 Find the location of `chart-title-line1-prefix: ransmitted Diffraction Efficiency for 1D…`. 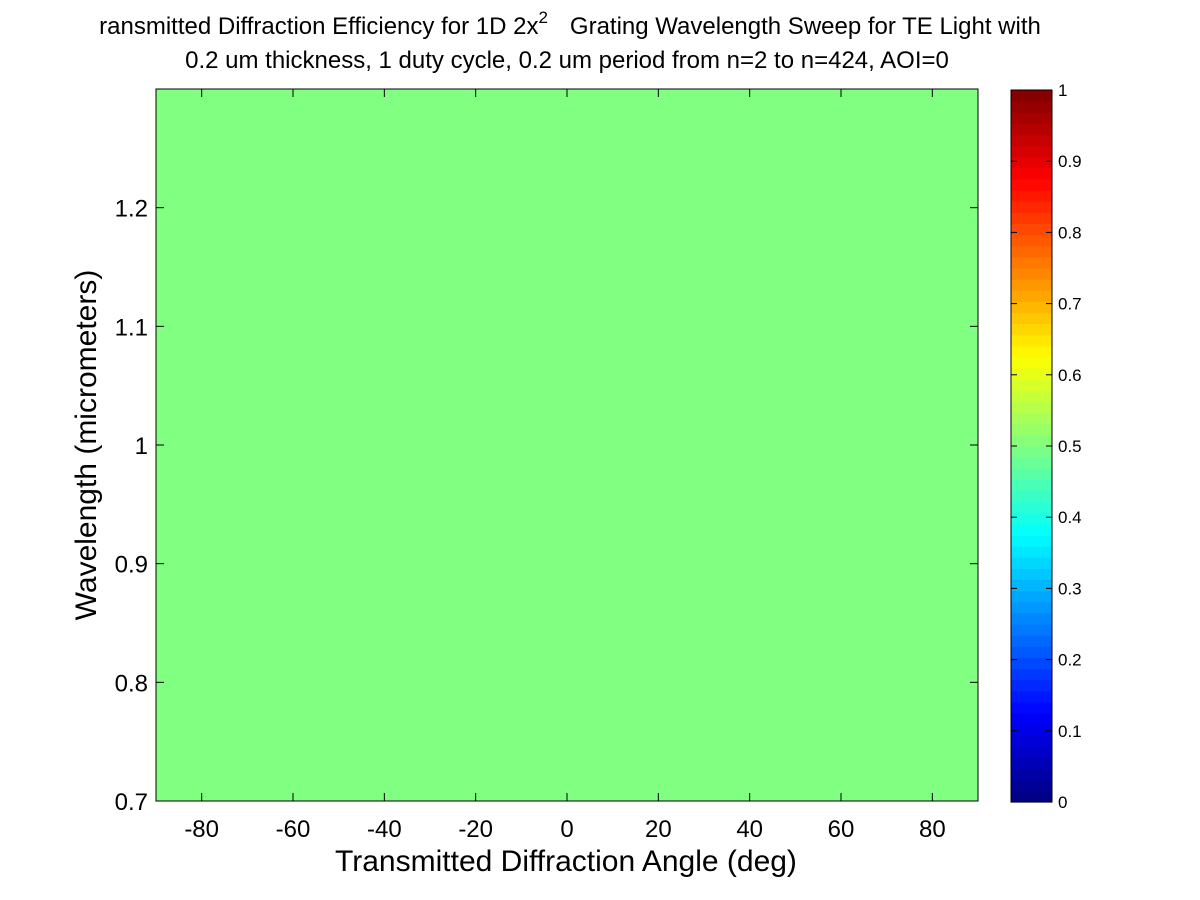

chart-title-line1-prefix: ransmitted Diffraction Efficiency for 1D… is located at coordinates (318, 26).